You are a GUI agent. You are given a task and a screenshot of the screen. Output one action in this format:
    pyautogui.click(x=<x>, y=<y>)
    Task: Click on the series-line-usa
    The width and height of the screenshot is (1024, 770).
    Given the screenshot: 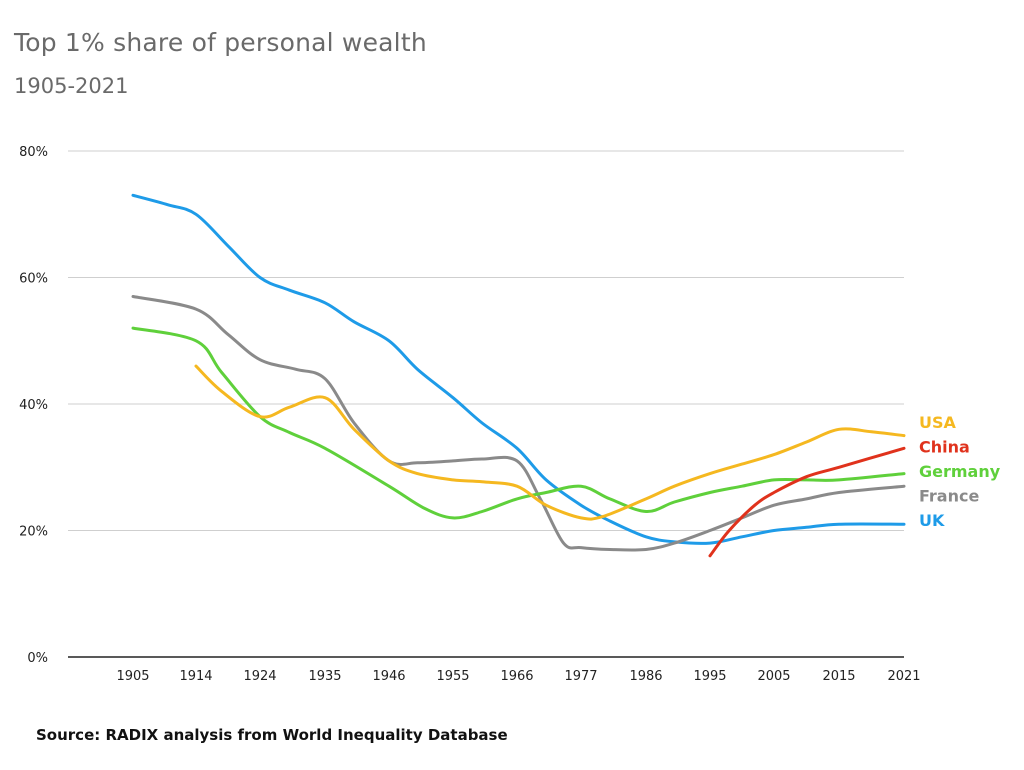 What is the action you would take?
    pyautogui.click(x=550, y=442)
    